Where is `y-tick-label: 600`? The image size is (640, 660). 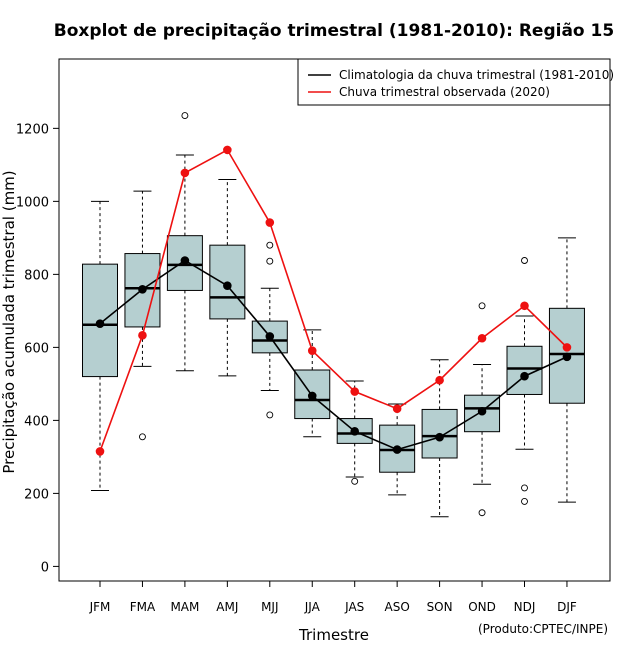 y-tick-label: 600 is located at coordinates (36, 348).